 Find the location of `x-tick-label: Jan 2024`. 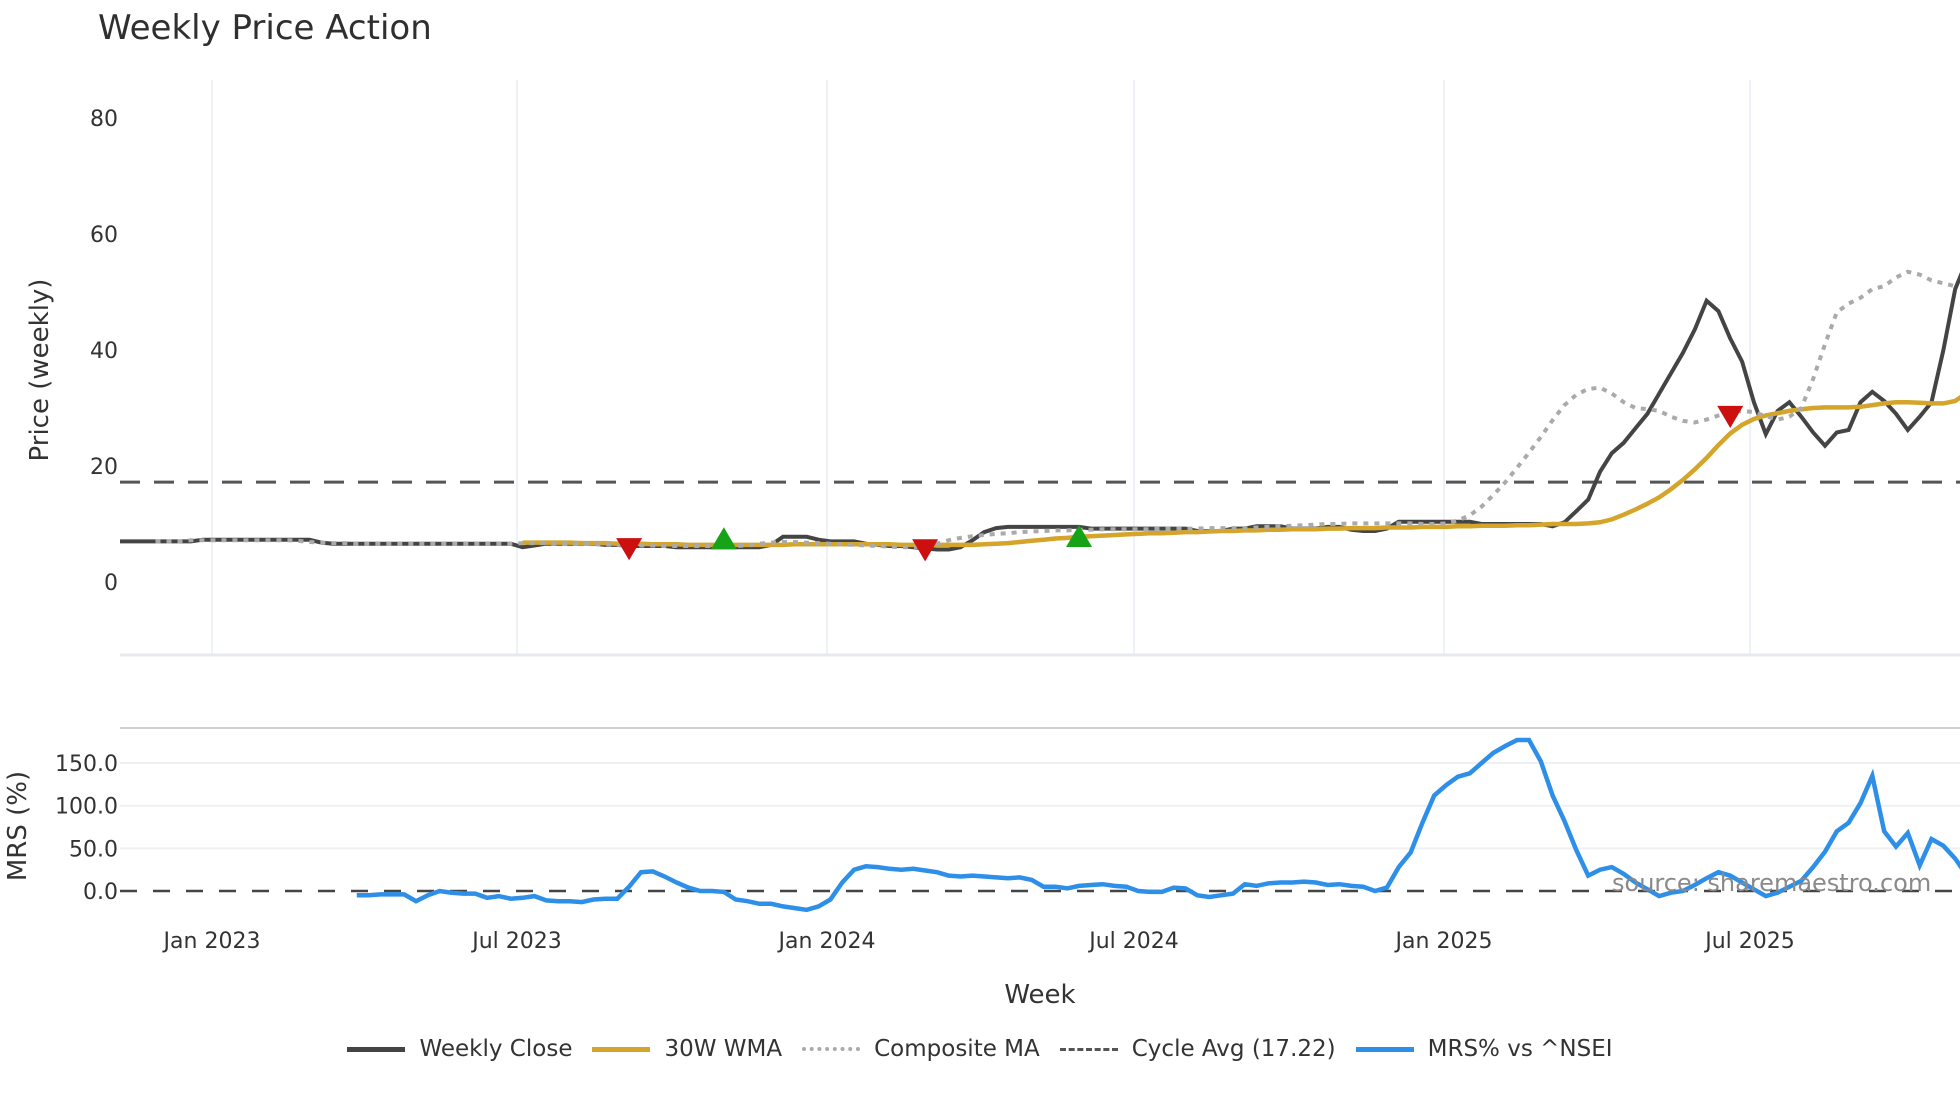

x-tick-label: Jan 2024 is located at coordinates (826, 941).